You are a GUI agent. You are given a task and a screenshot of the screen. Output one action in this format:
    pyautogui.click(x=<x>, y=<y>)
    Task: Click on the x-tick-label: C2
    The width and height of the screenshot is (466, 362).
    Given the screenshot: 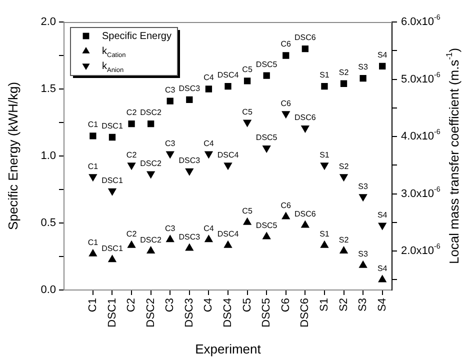 What is the action you would take?
    pyautogui.click(x=132, y=305)
    